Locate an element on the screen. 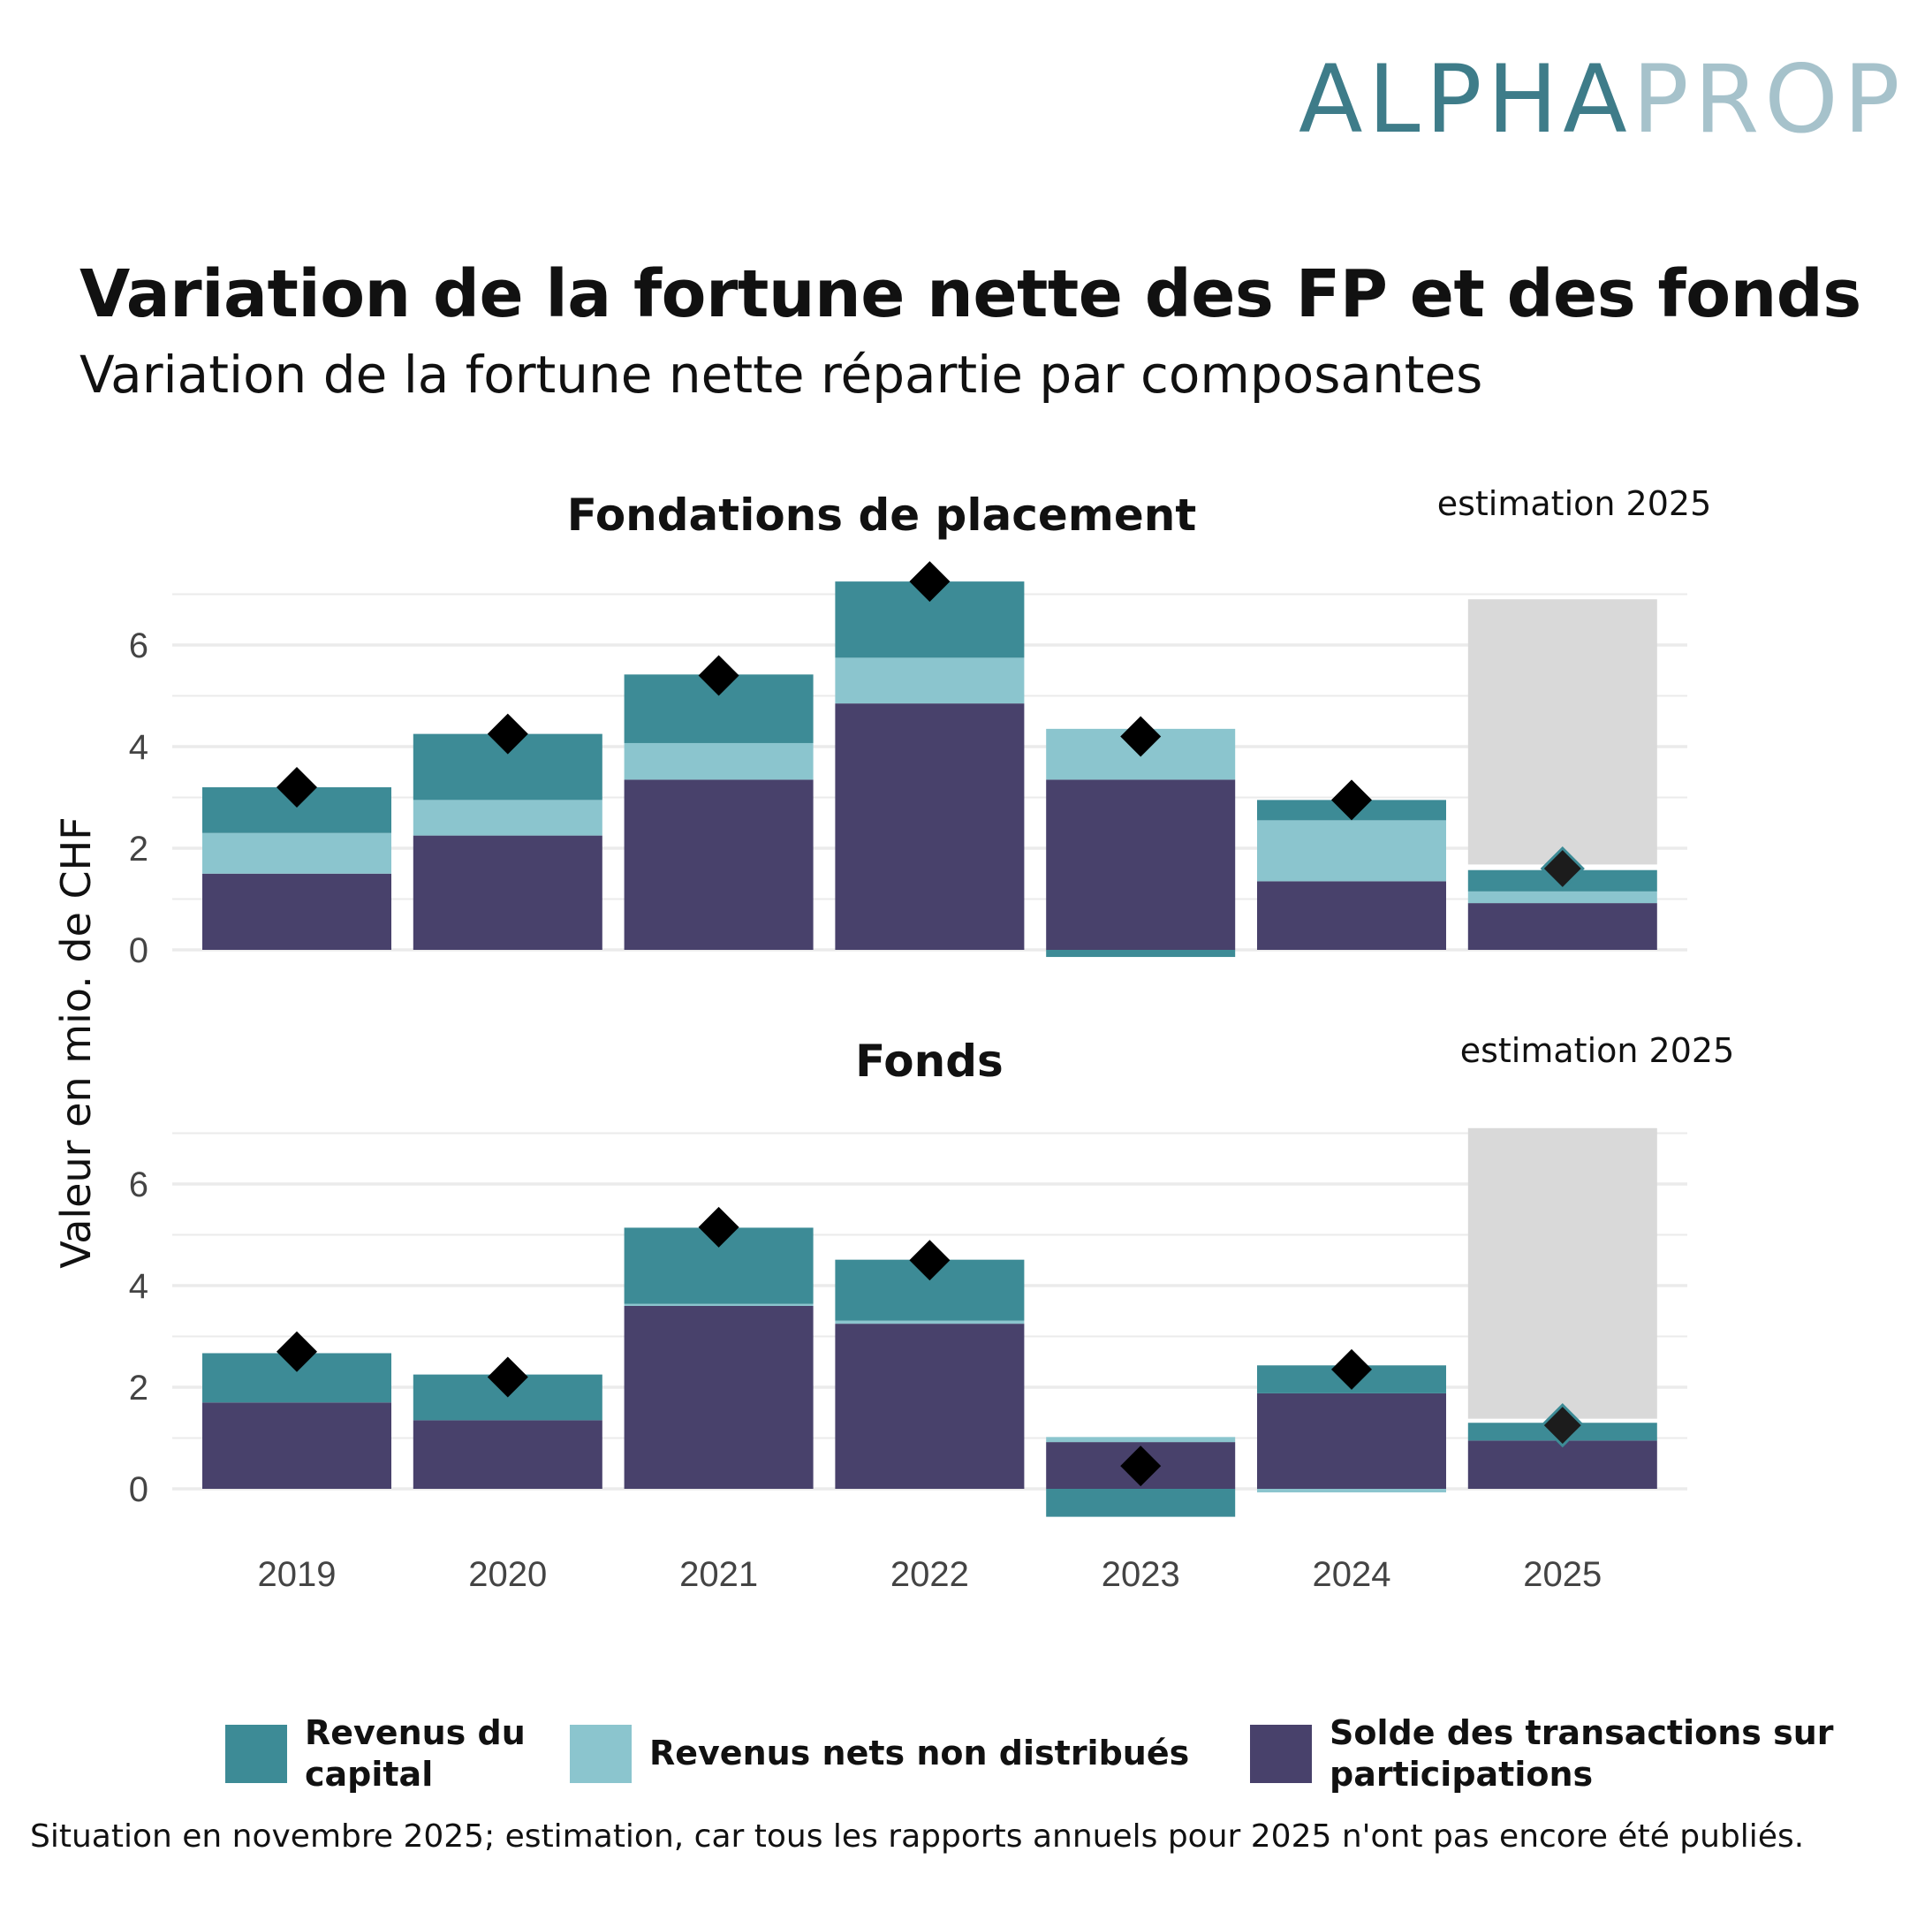 This screenshot has width=1932, height=1905. legend-label-line: Solde des transactions sur is located at coordinates (1582, 1732).